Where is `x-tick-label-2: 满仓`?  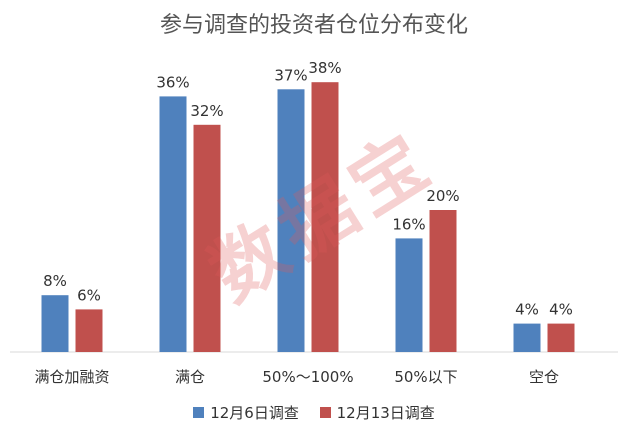 x-tick-label-2: 满仓 is located at coordinates (190, 377).